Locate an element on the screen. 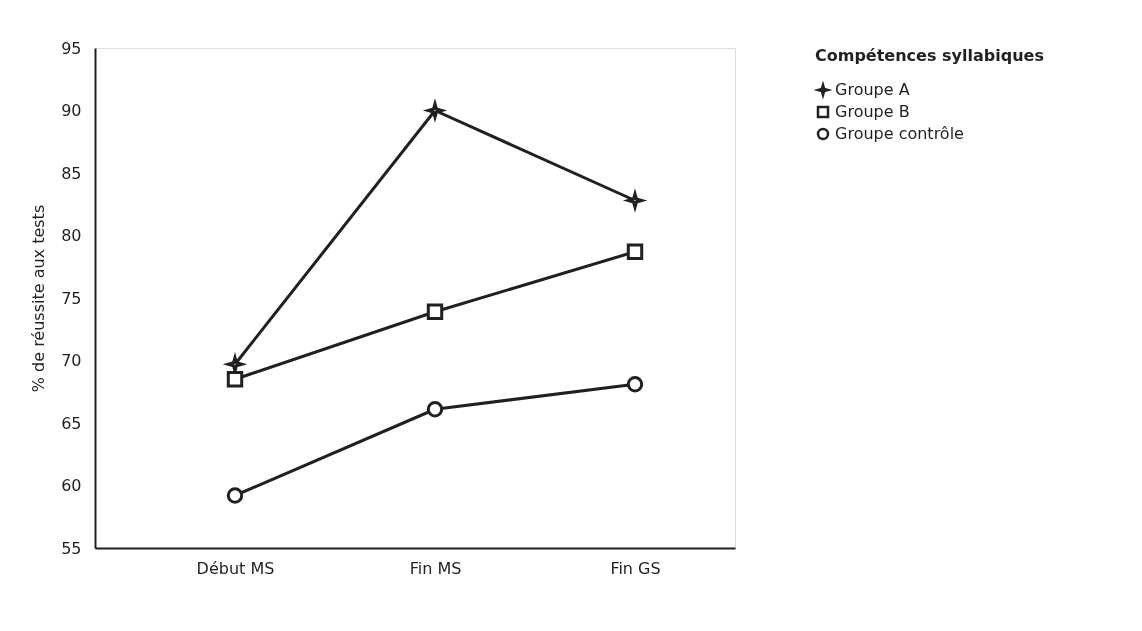  y-tick-label: 70 is located at coordinates (71, 360).